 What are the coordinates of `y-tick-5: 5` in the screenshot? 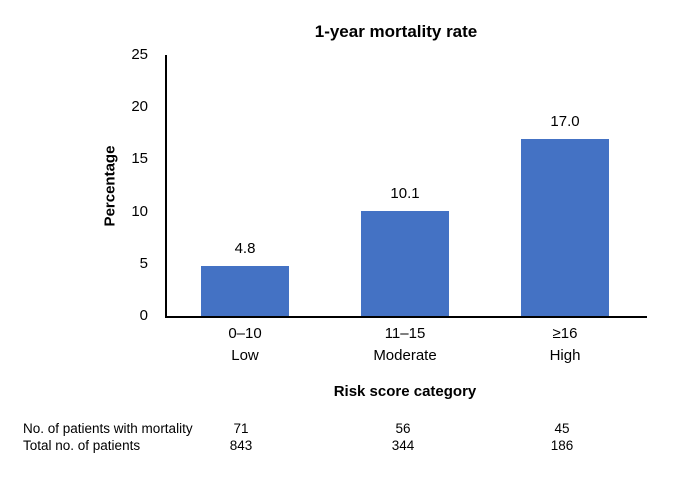 It's located at (143, 263).